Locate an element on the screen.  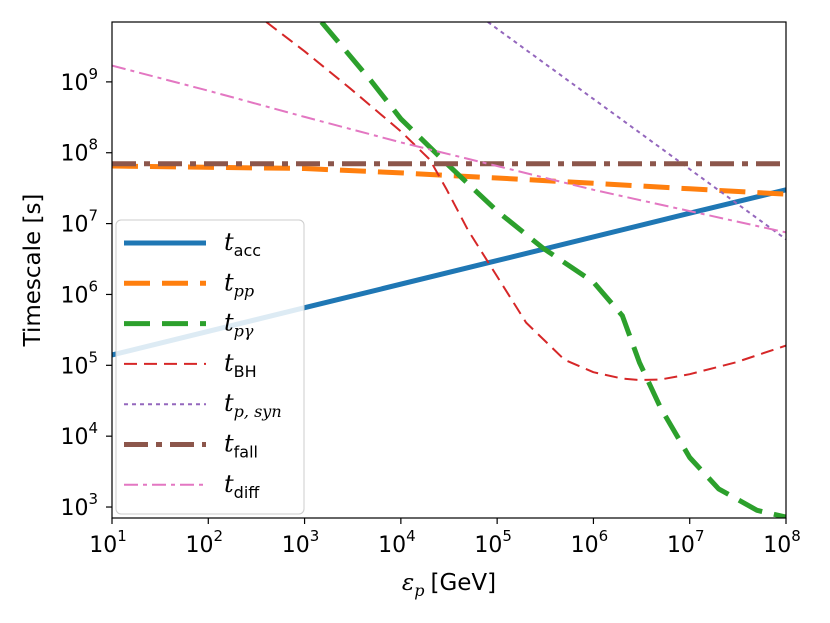
x-axis-label: εp [GeV] is located at coordinates (449, 585).